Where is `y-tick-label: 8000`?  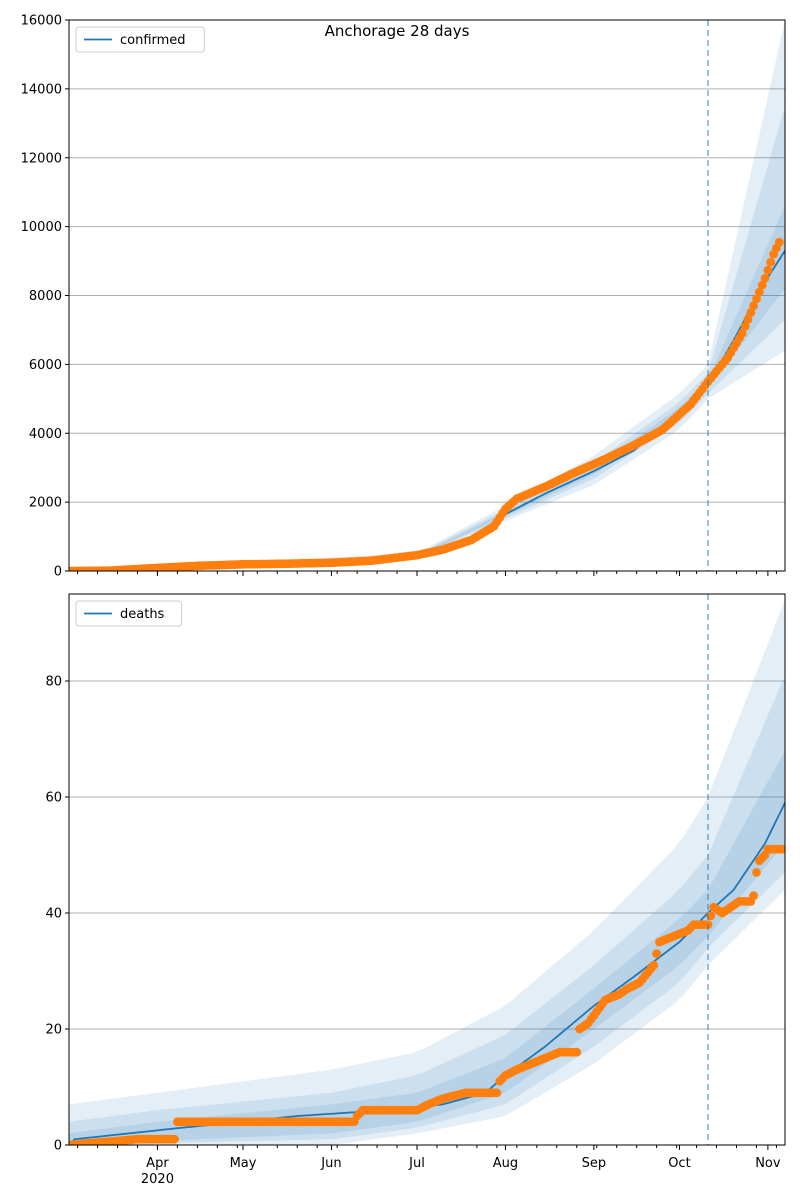 y-tick-label: 8000 is located at coordinates (45, 296).